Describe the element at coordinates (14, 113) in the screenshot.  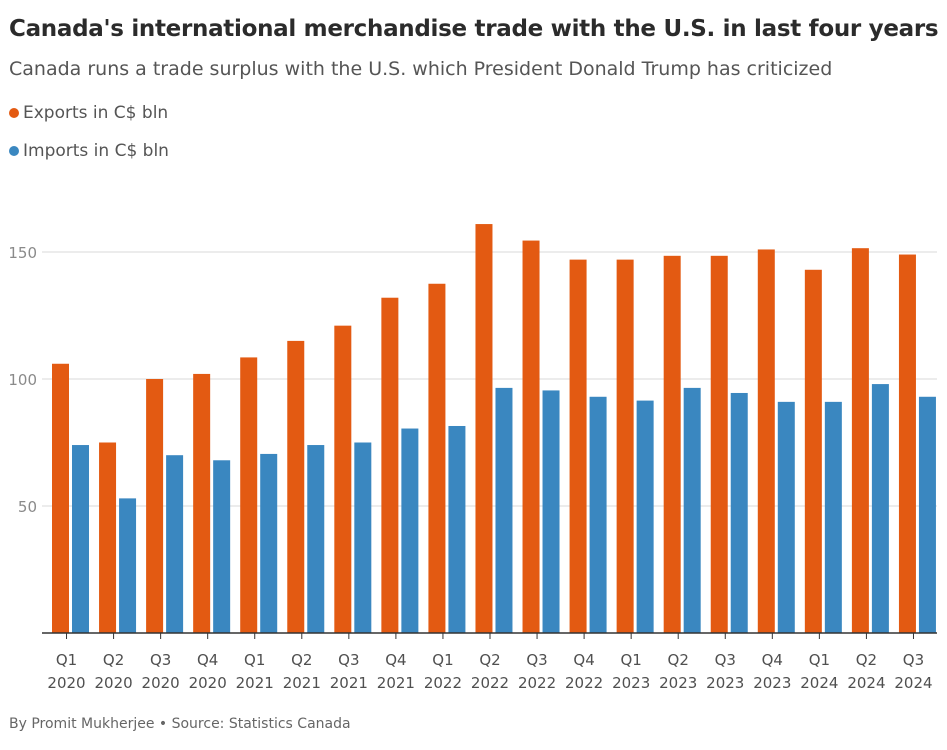
I see `legend-swatch-exports` at that location.